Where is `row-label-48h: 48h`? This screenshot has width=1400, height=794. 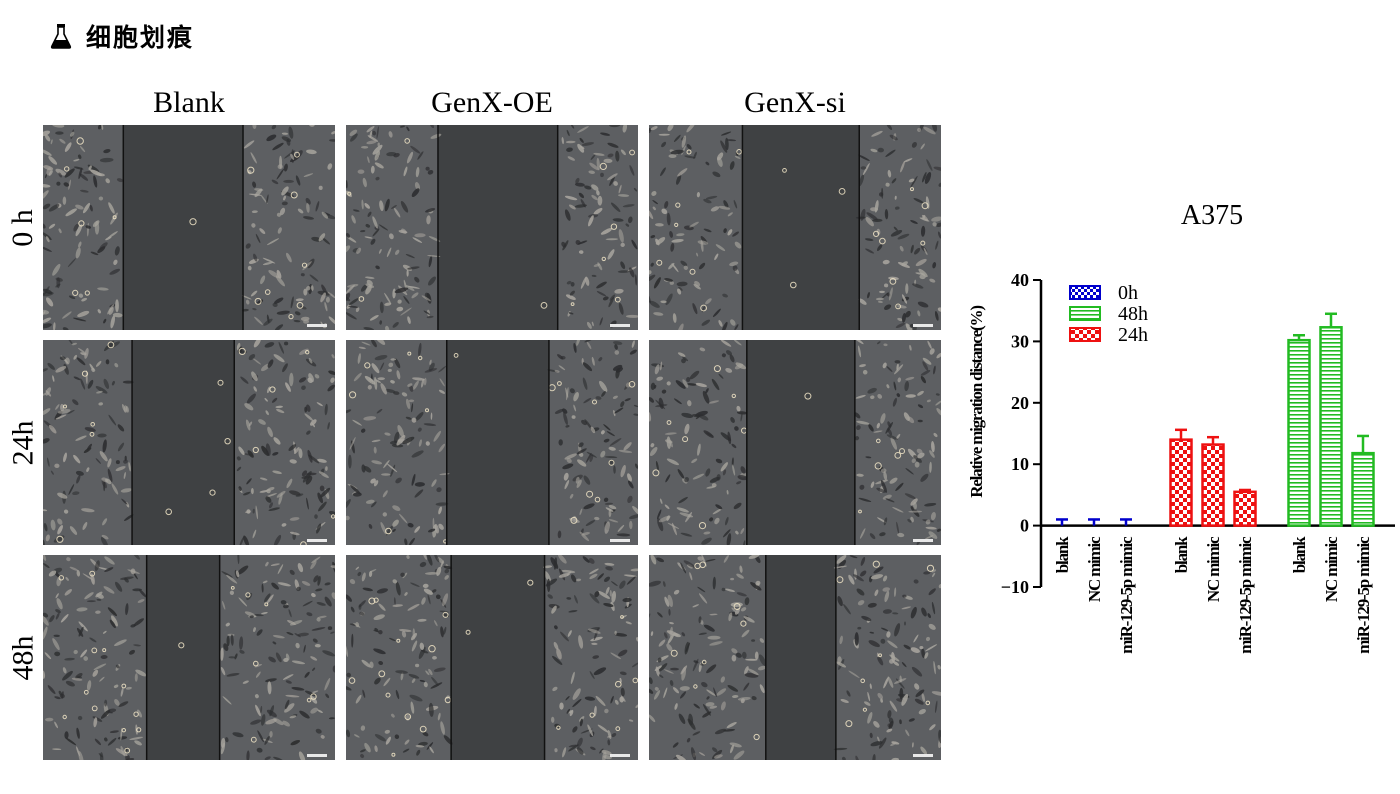
row-label-48h: 48h is located at coordinates (22, 657).